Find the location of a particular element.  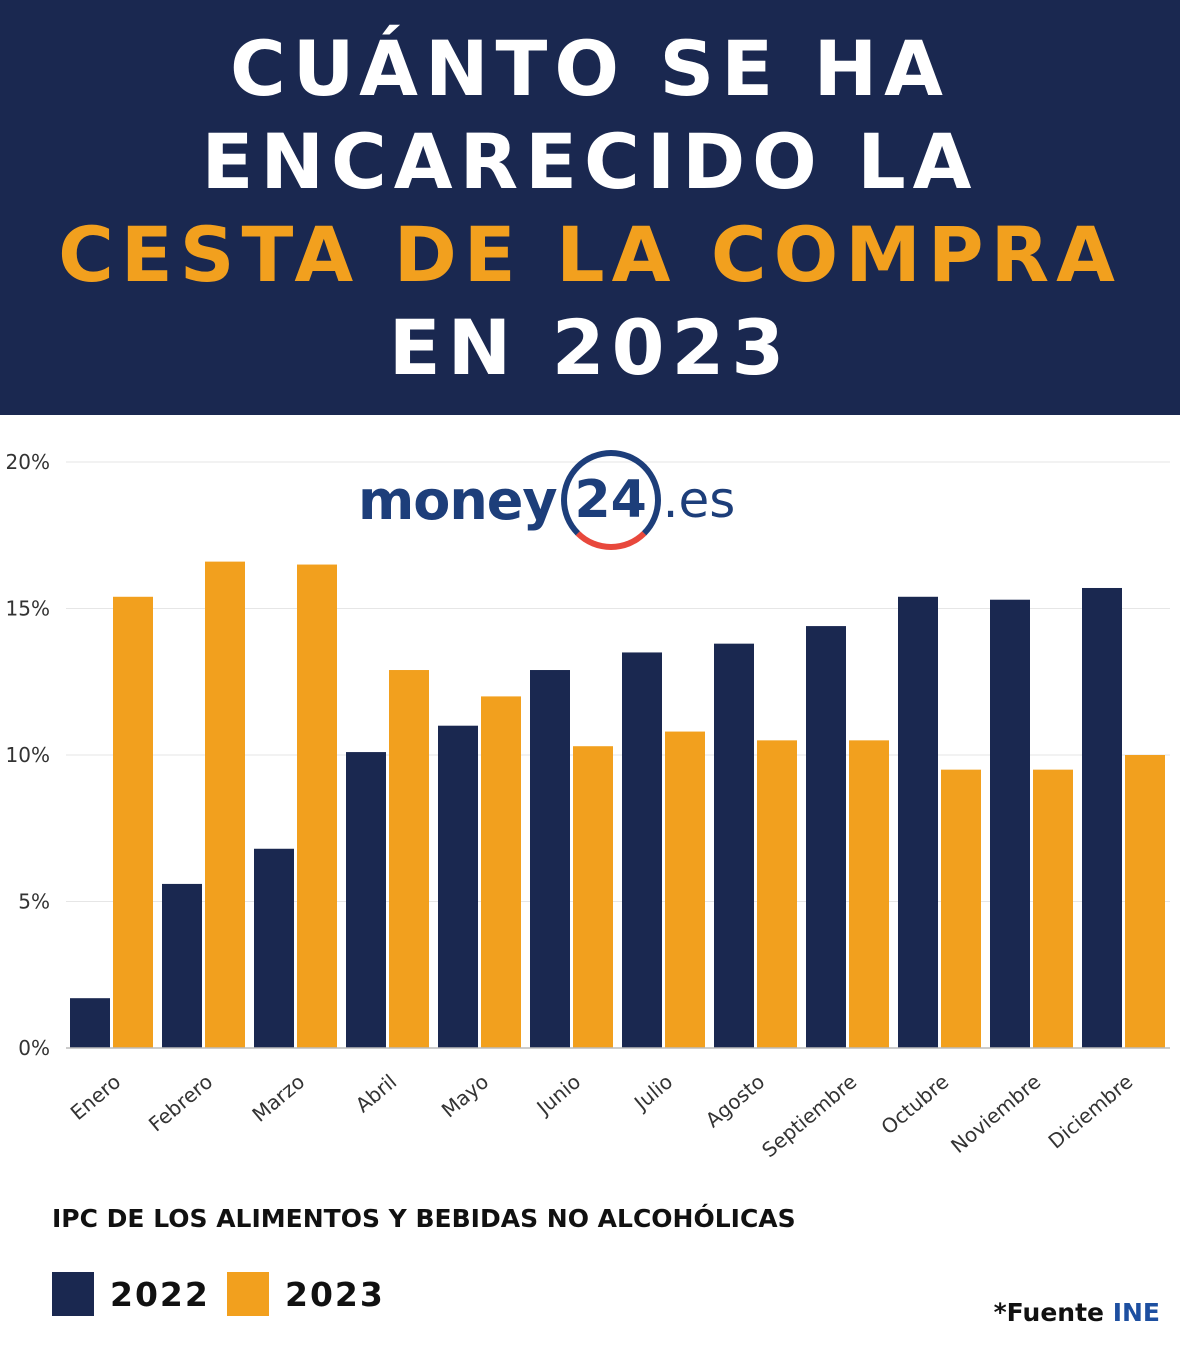

logo-text-money: money is located at coordinates (458, 500).